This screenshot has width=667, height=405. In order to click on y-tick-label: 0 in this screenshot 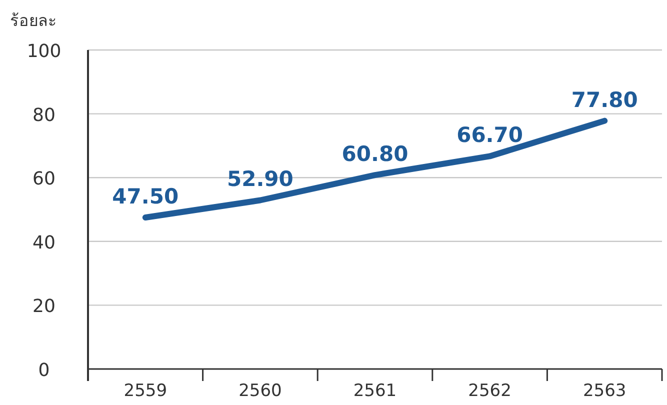, I will do `click(44, 370)`.